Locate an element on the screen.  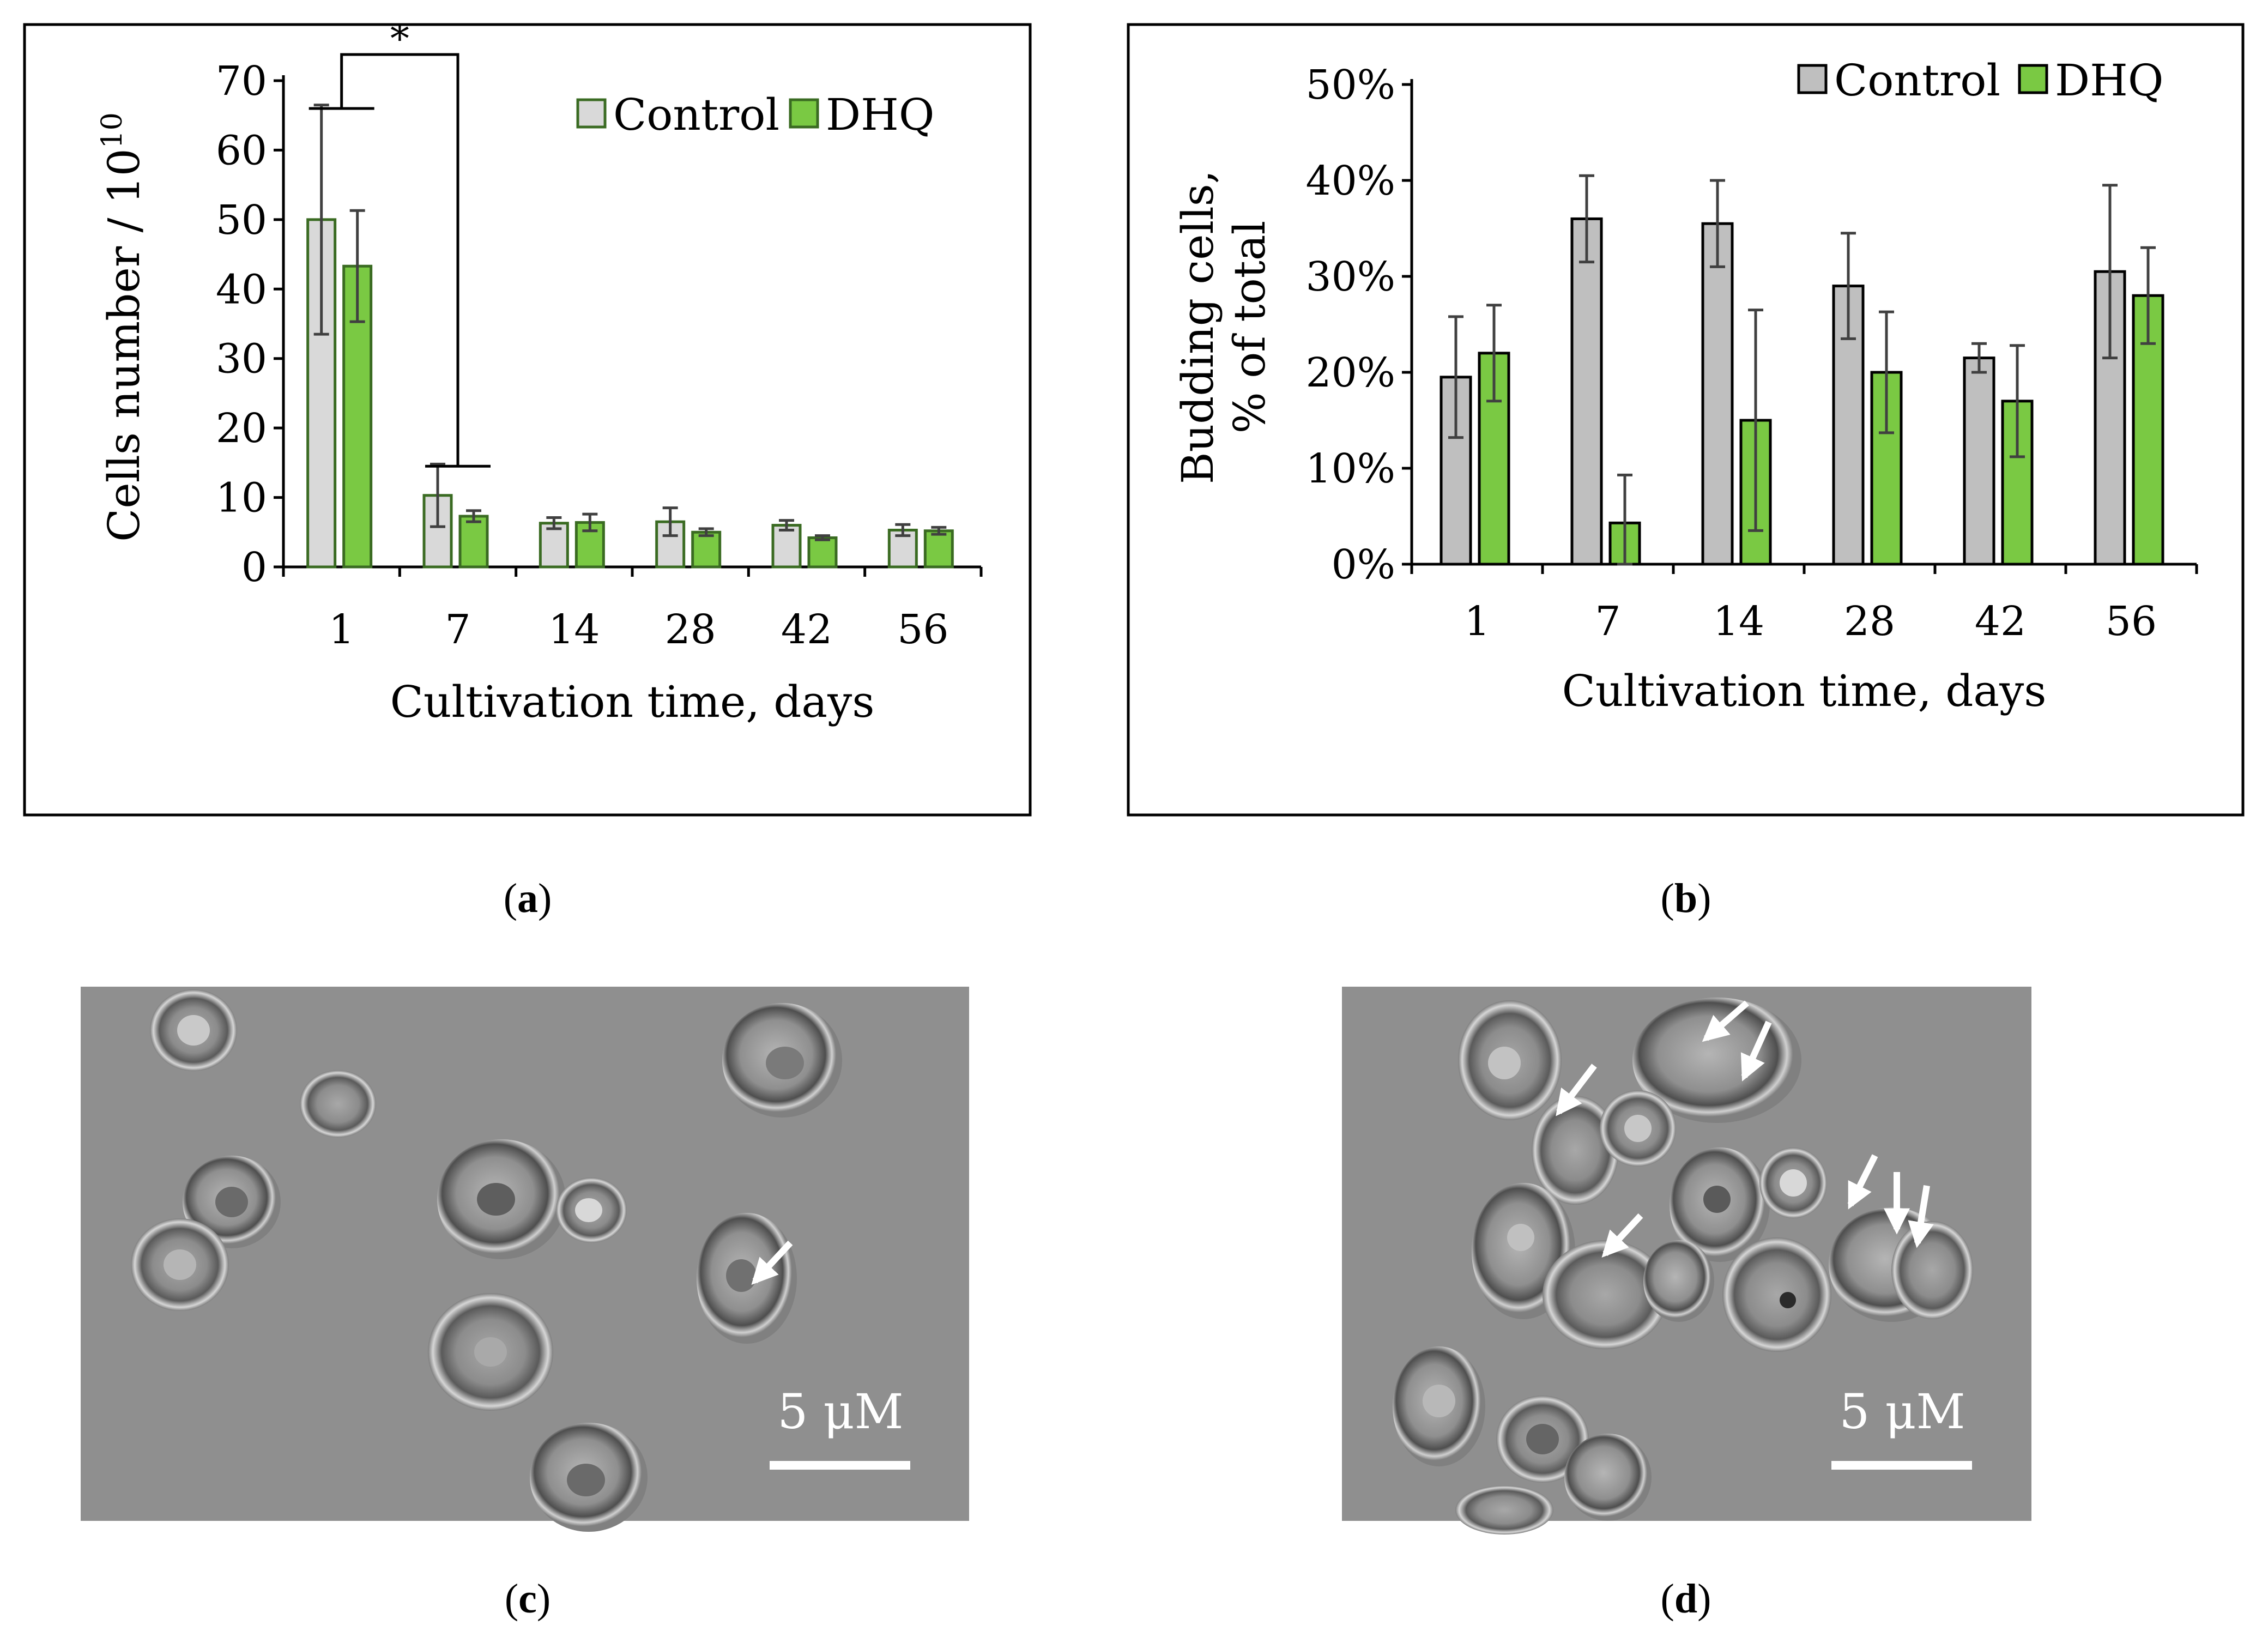
y-axis-title: Cells number / 1010 is located at coordinates (122, 327).